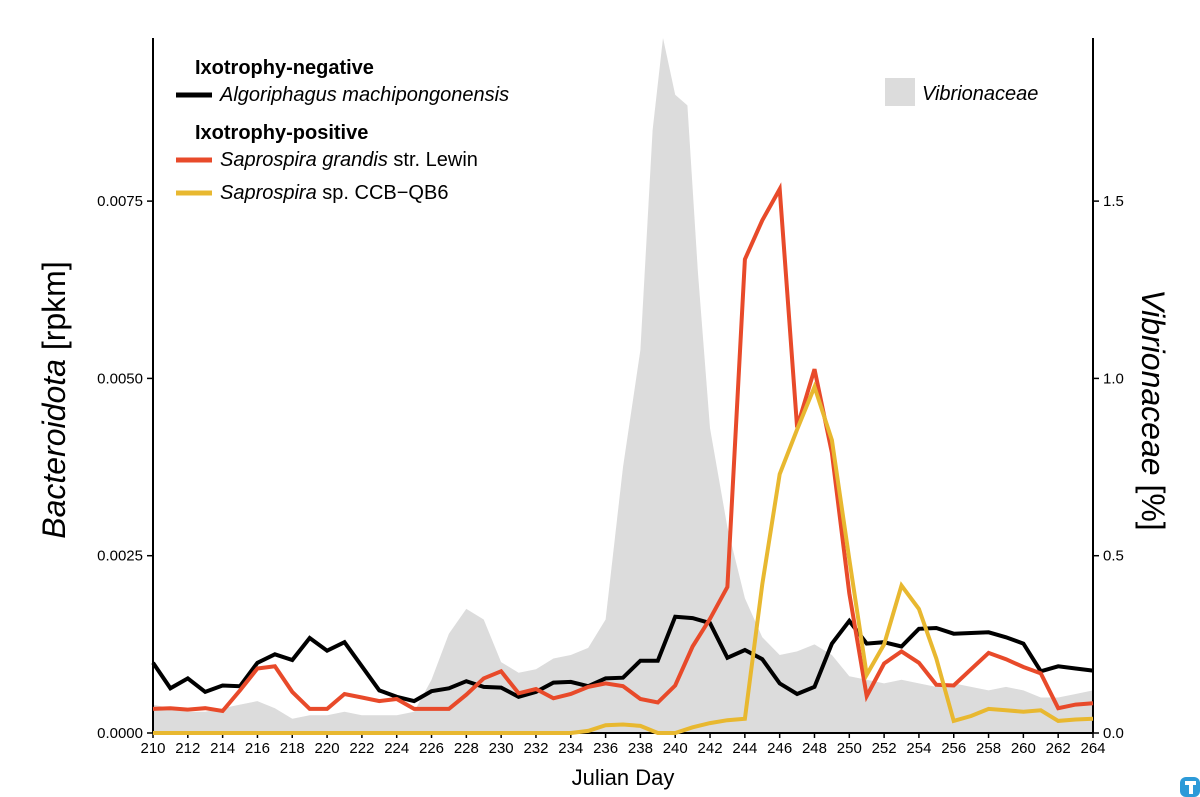 The width and height of the screenshot is (1200, 797). What do you see at coordinates (1113, 733) in the screenshot?
I see `y-right-tick-label: 0.0` at bounding box center [1113, 733].